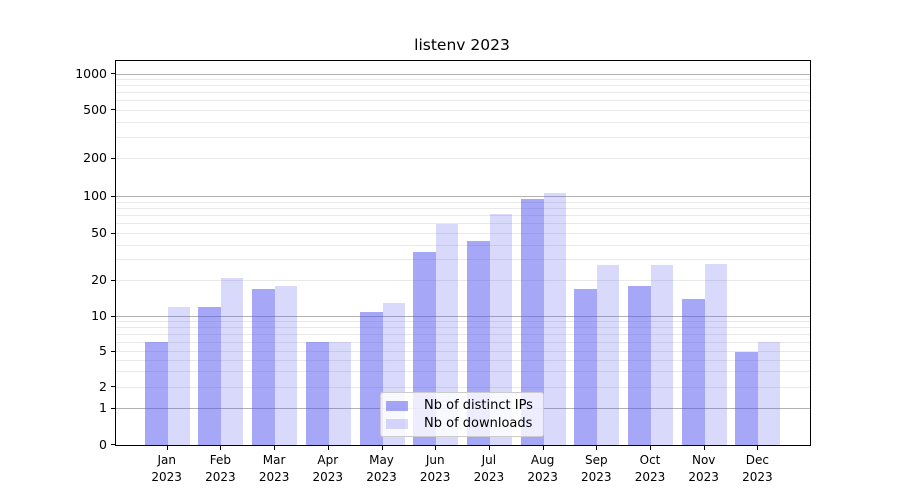 The height and width of the screenshot is (500, 900). Describe the element at coordinates (99, 233) in the screenshot. I see `y-tick-label: 50` at that location.